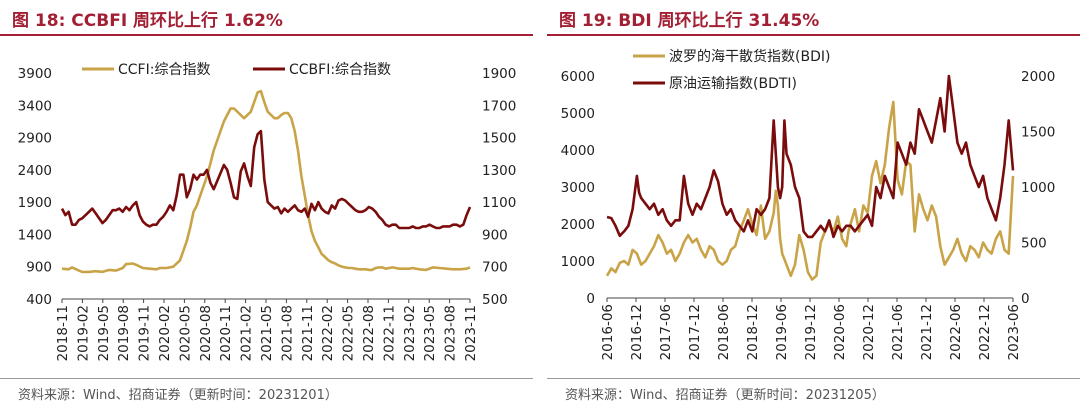  Describe the element at coordinates (578, 114) in the screenshot. I see `y-left-tick-label: 5000` at that location.